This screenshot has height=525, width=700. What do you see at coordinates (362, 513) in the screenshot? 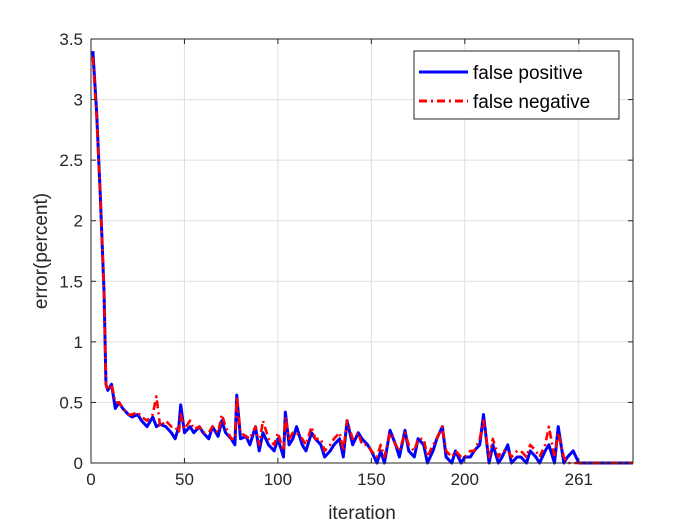
I see `x-axis-label: iteration` at bounding box center [362, 513].